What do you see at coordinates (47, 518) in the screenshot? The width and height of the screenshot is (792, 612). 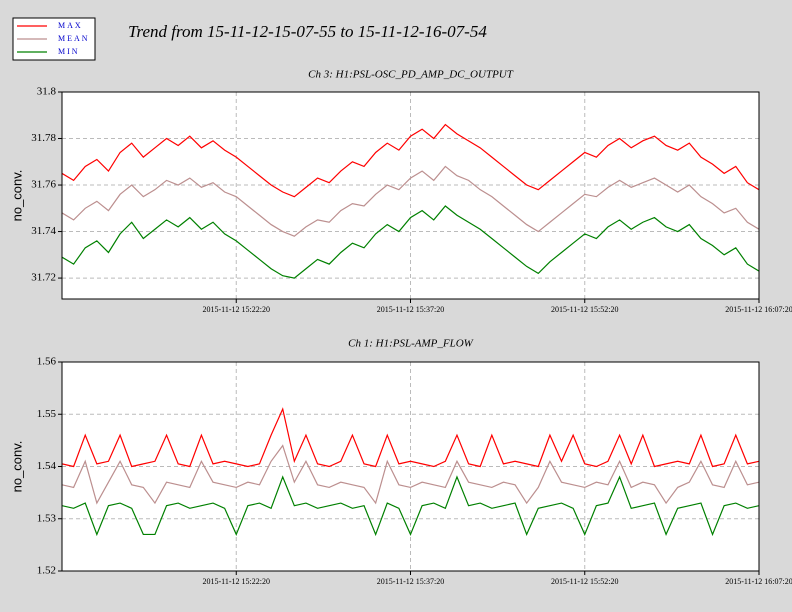 I see `y-tick-label: 1.53` at bounding box center [47, 518].